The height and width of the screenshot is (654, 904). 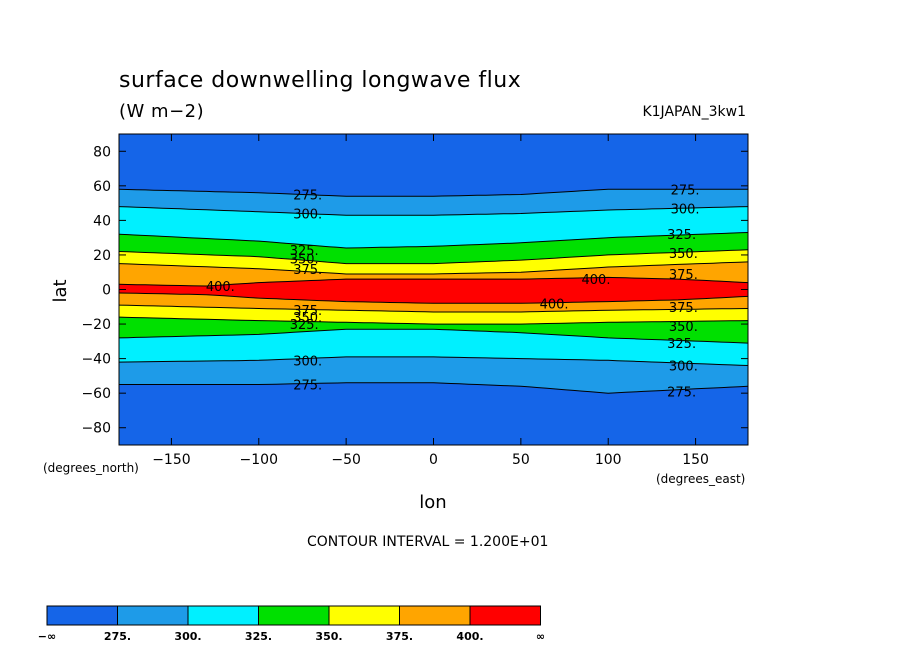 What do you see at coordinates (428, 542) in the screenshot?
I see `contour-interval-label: CONTOUR INTERVAL = 1.200E+01` at bounding box center [428, 542].